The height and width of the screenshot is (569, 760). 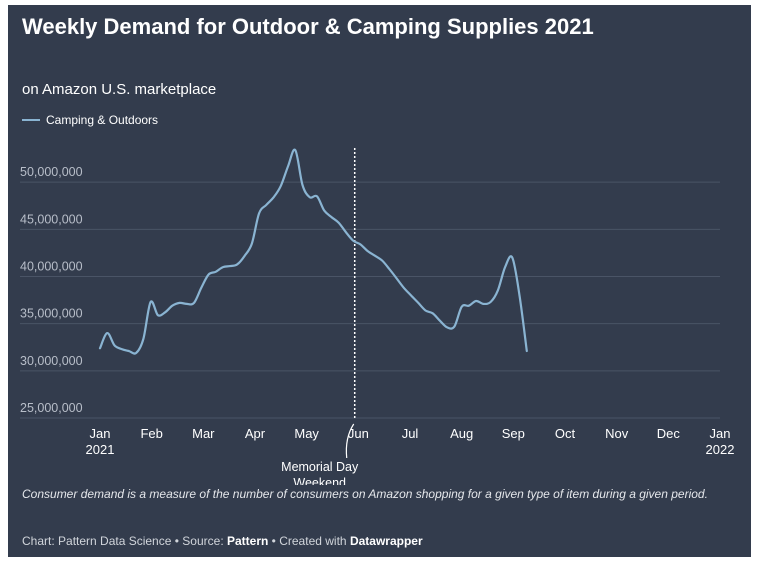 What do you see at coordinates (617, 433) in the screenshot?
I see `x-tick-label: Nov` at bounding box center [617, 433].